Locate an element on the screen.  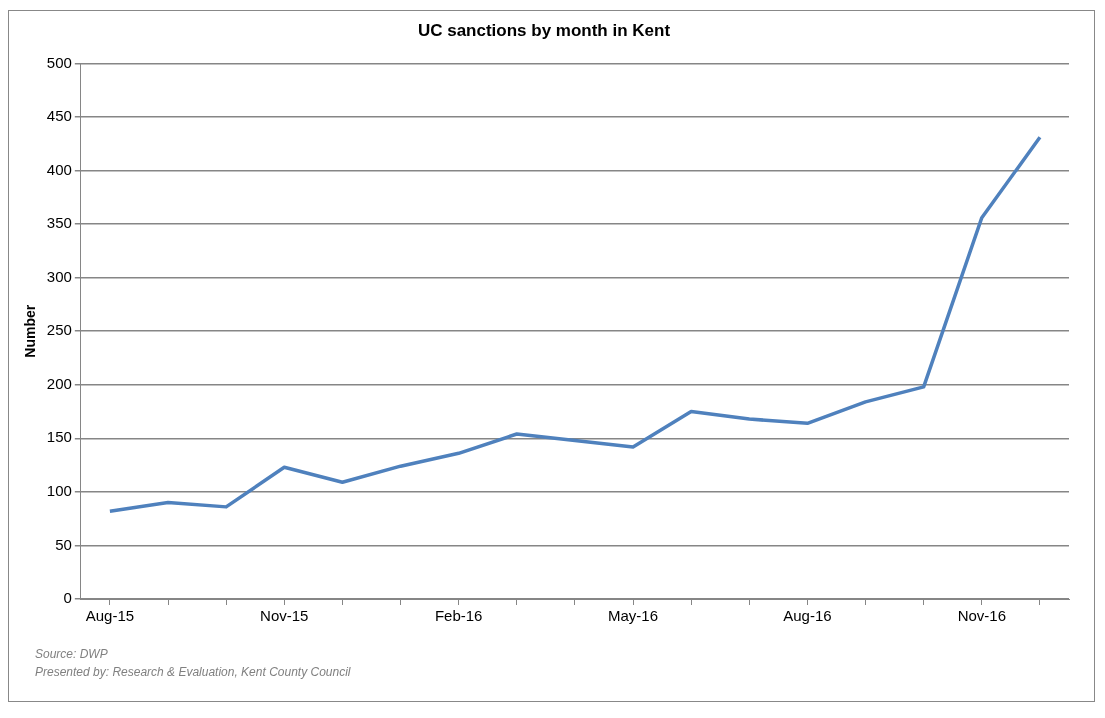
y-tick-label: 400 is located at coordinates (59, 169).